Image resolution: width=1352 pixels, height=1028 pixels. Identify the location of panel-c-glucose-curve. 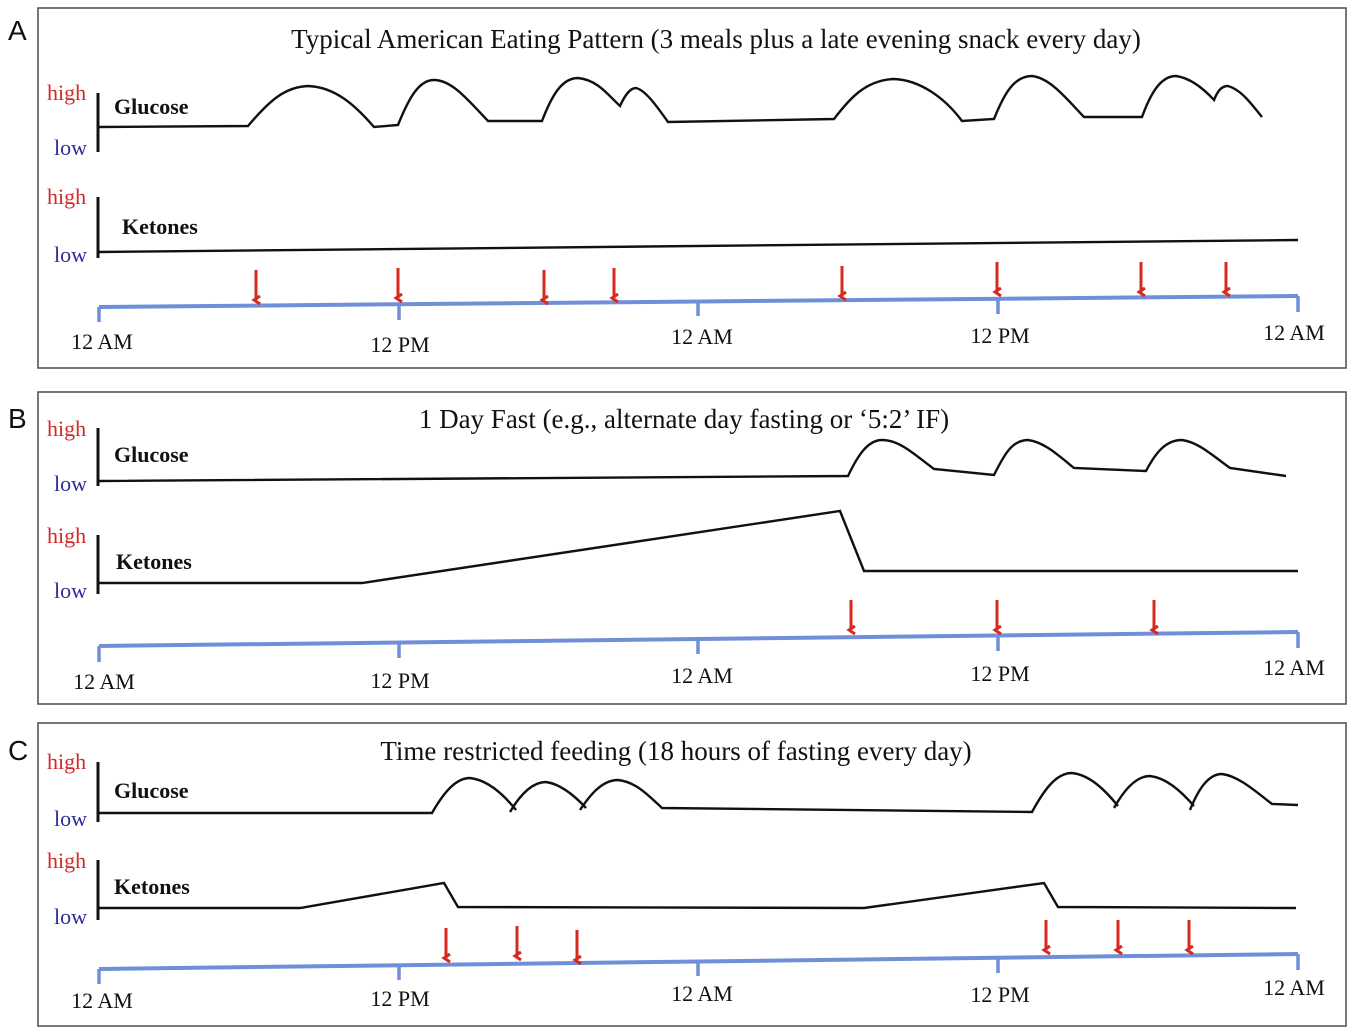
(698, 793).